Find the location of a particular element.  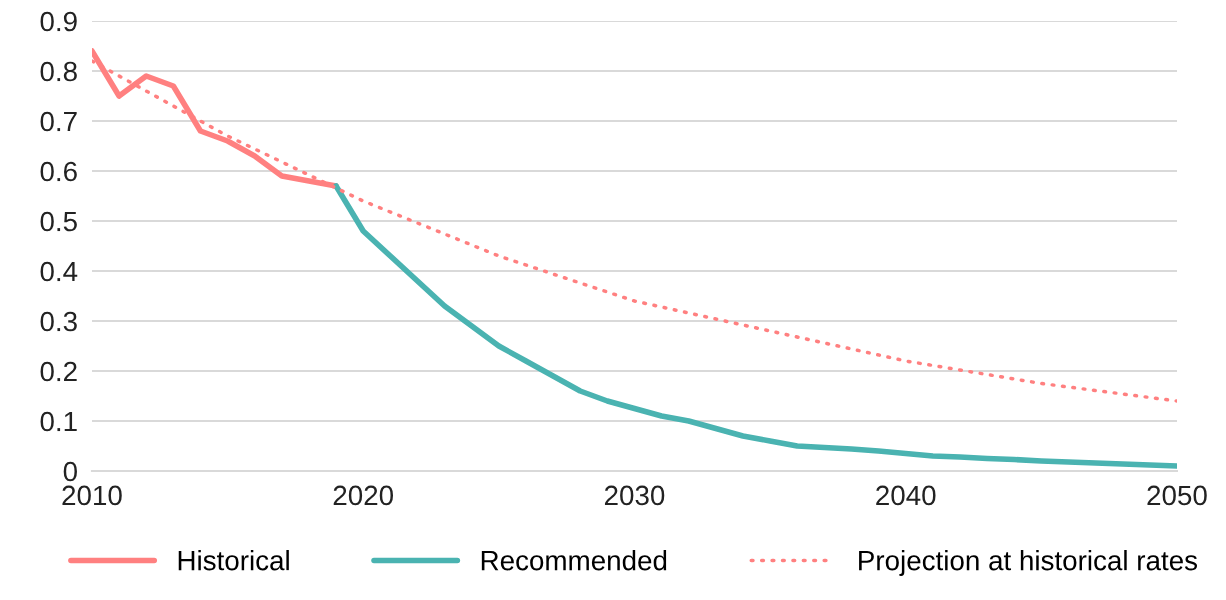

x-tick-label: 2030 is located at coordinates (634, 495).